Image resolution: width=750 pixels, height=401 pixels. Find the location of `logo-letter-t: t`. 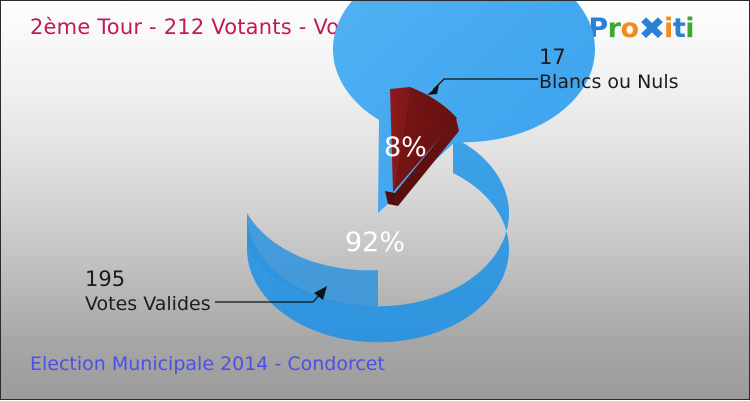

logo-letter-t: t is located at coordinates (679, 28).